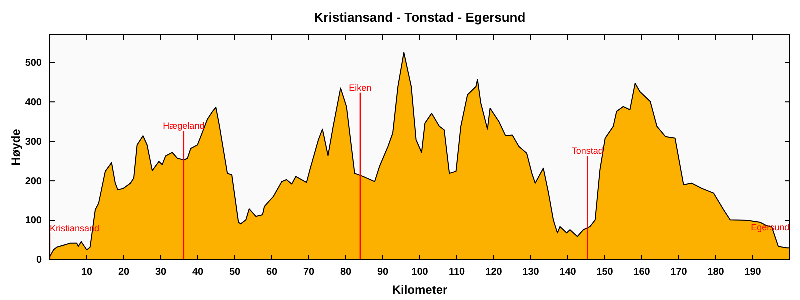 Image resolution: width=800 pixels, height=300 pixels. Describe the element at coordinates (39, 260) in the screenshot. I see `y-tick-label: 0` at that location.